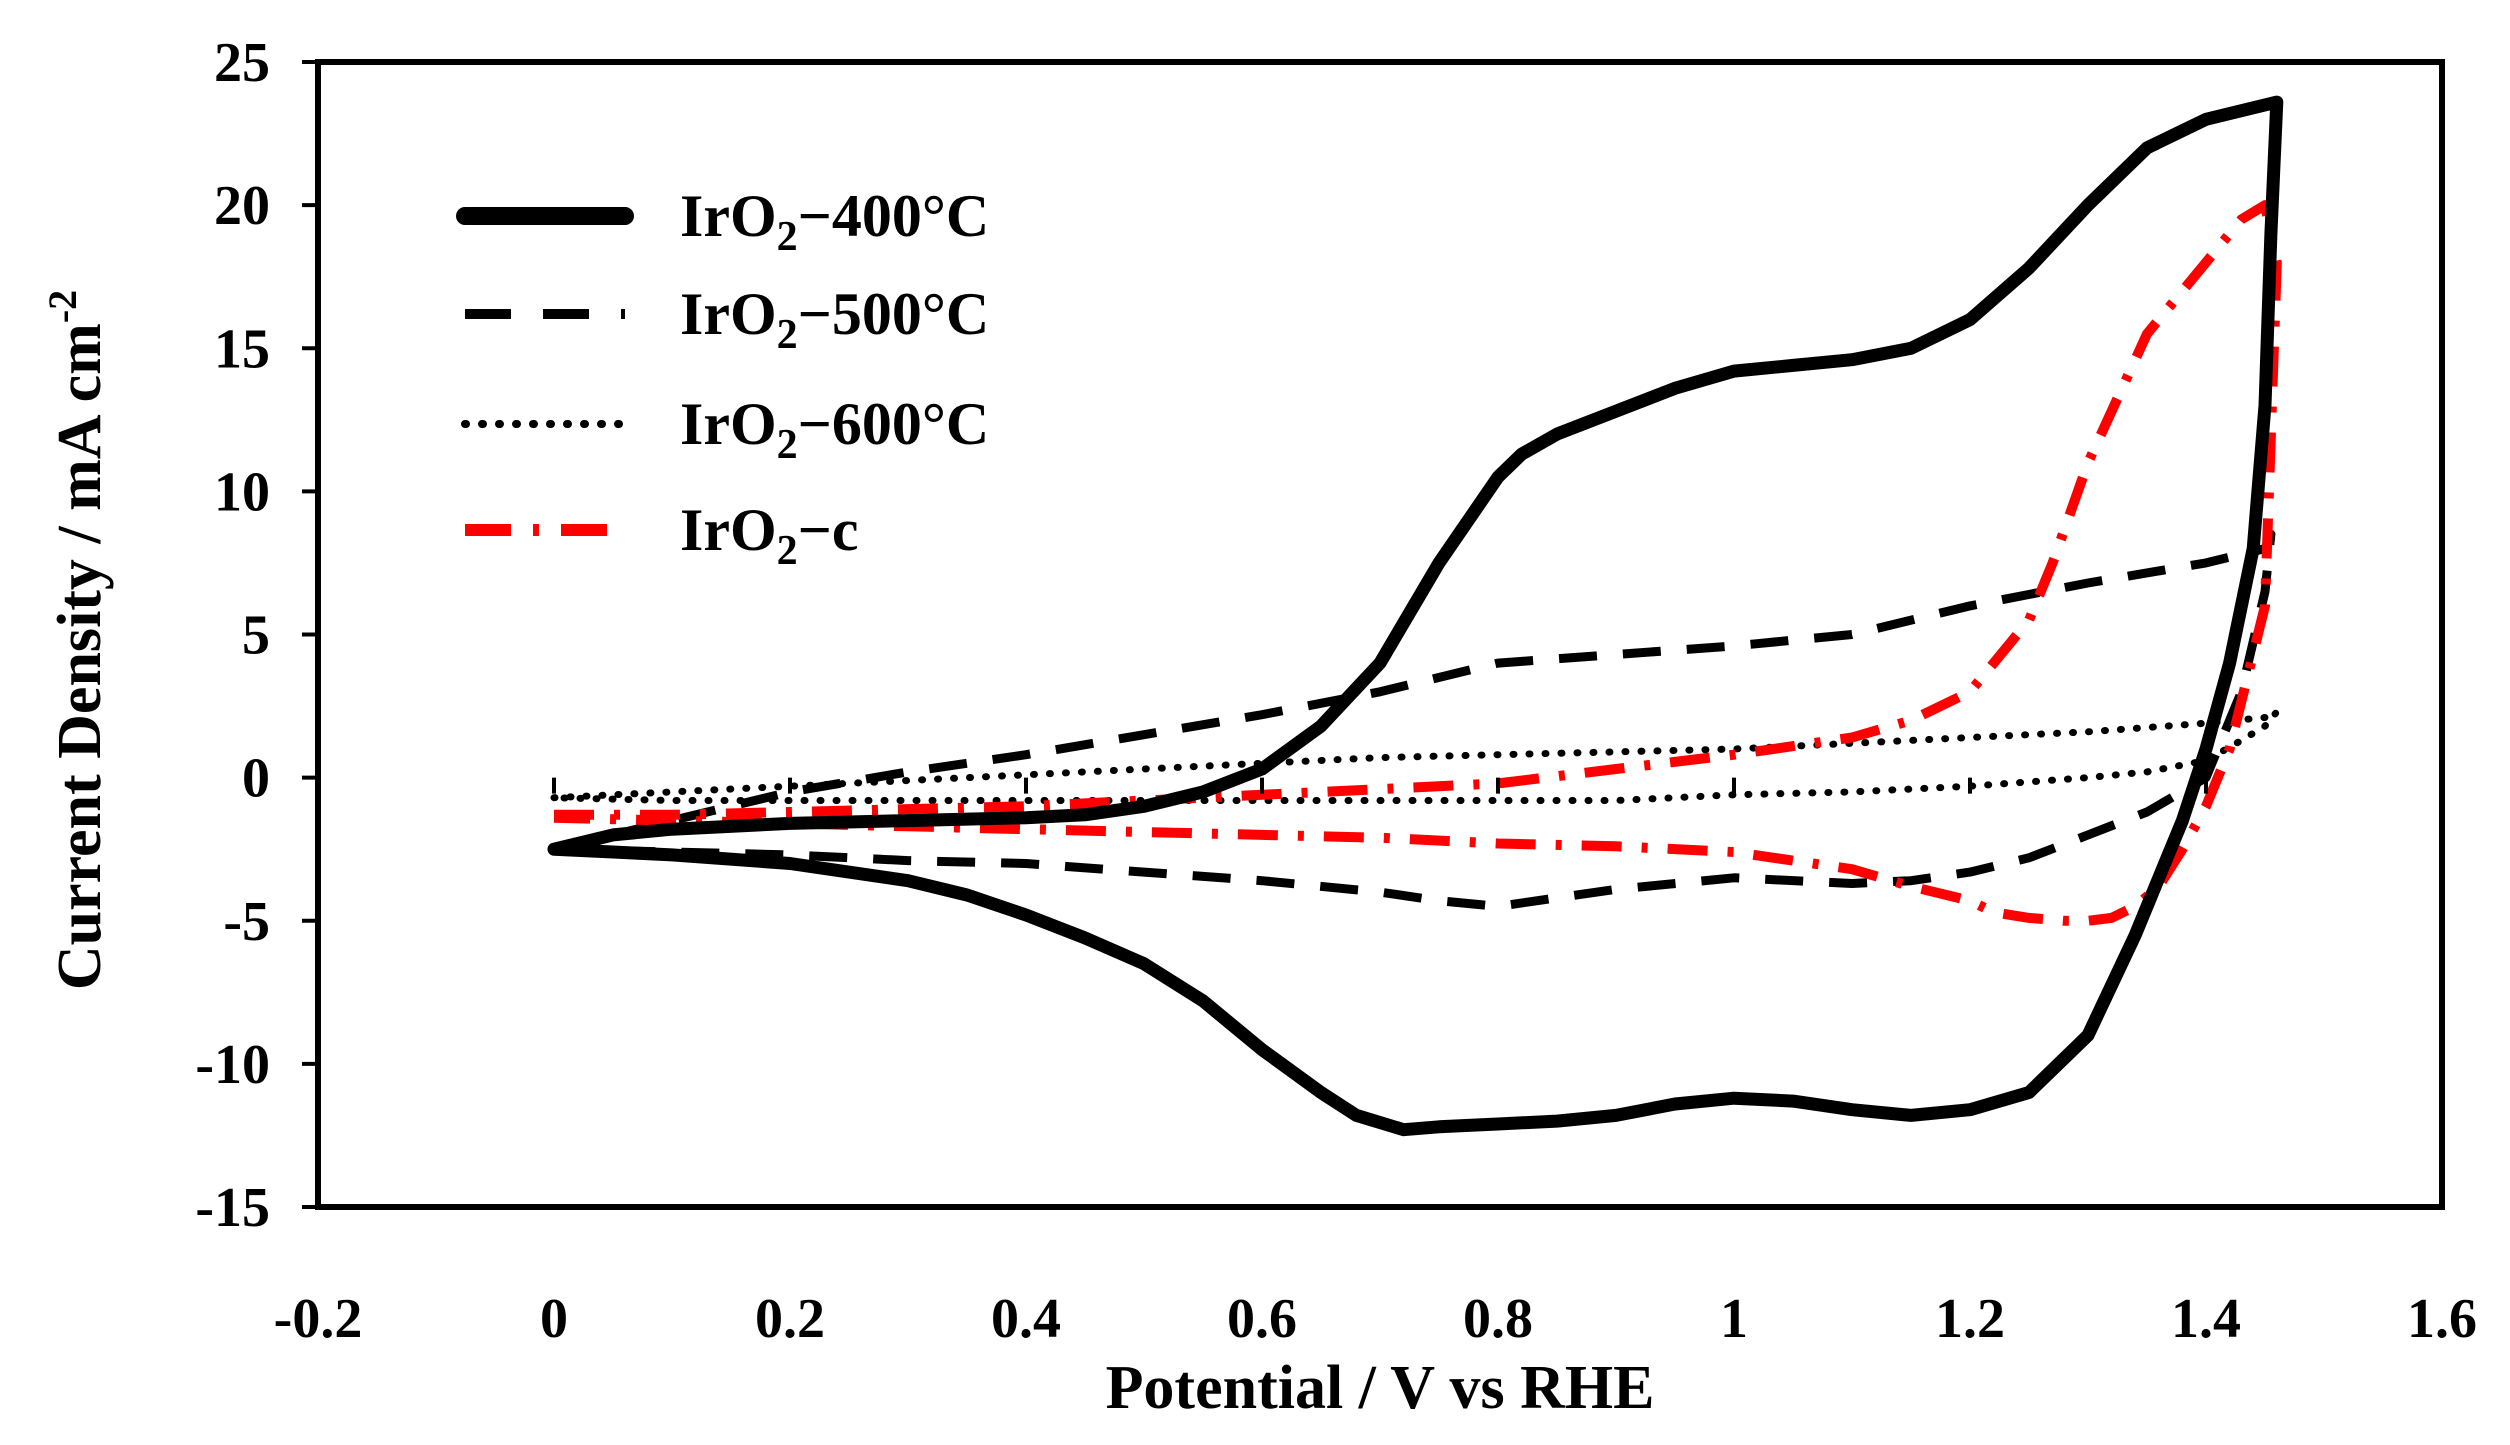  Describe the element at coordinates (242, 492) in the screenshot. I see `y-tick-label: 10` at that location.